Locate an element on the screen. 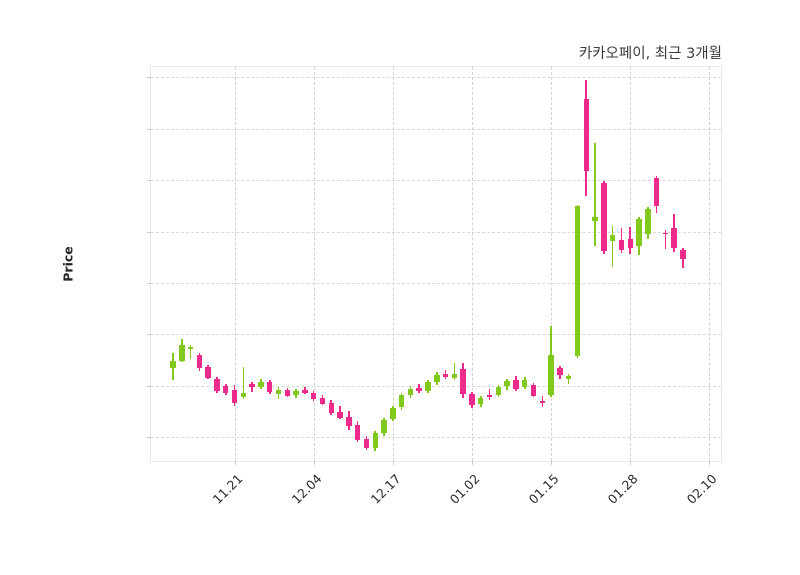 This screenshot has width=800, height=575. x-tick-label: 01.28 is located at coordinates (622, 489).